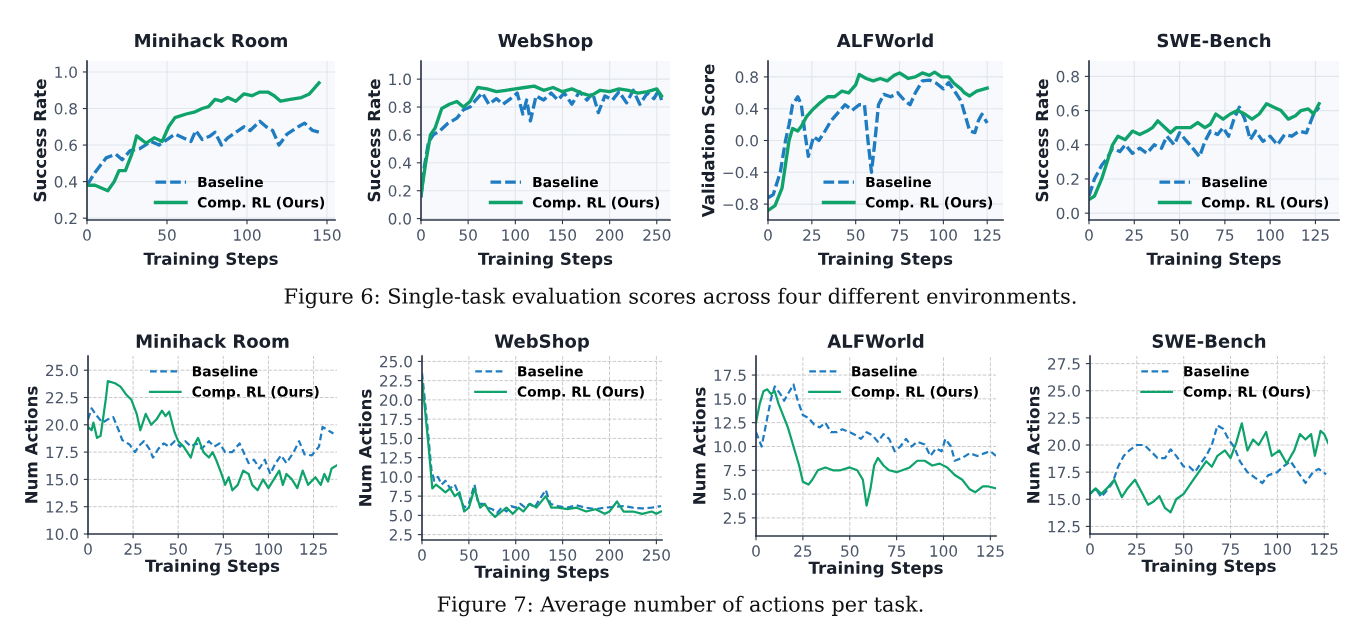  What do you see at coordinates (730, 399) in the screenshot?
I see `y-tick-label: 15.0` at bounding box center [730, 399].